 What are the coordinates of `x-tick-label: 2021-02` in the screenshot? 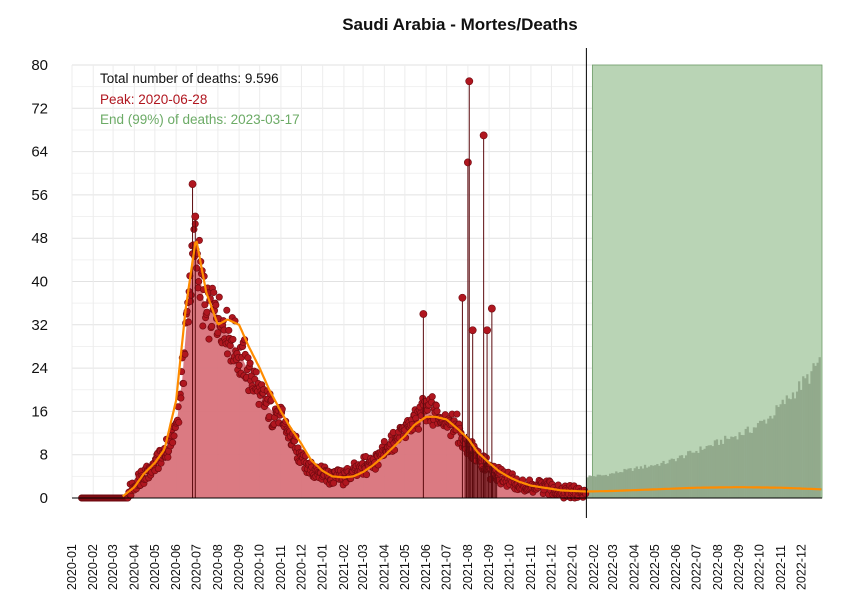 It's located at (344, 567).